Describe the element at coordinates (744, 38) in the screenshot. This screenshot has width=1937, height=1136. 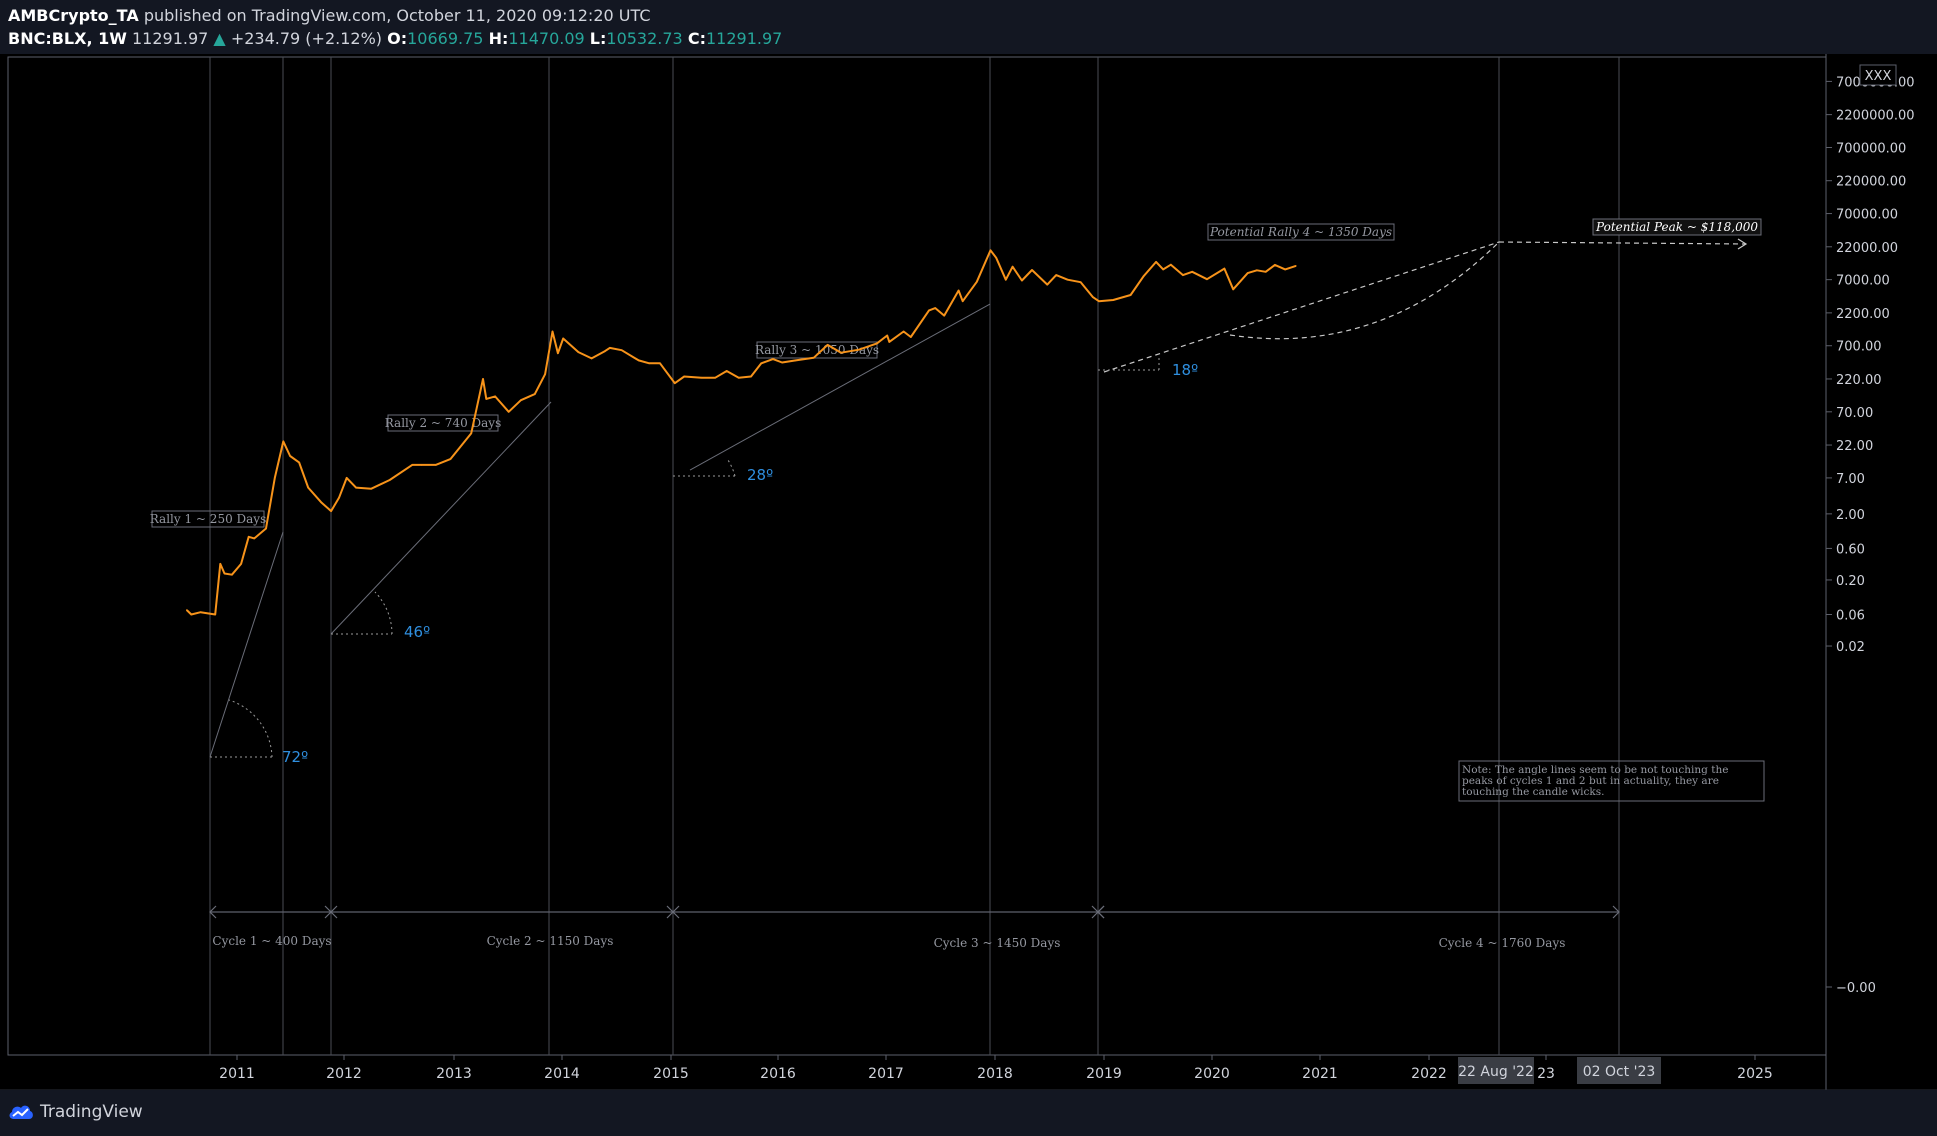
I see `close-value: 11291.97` at that location.